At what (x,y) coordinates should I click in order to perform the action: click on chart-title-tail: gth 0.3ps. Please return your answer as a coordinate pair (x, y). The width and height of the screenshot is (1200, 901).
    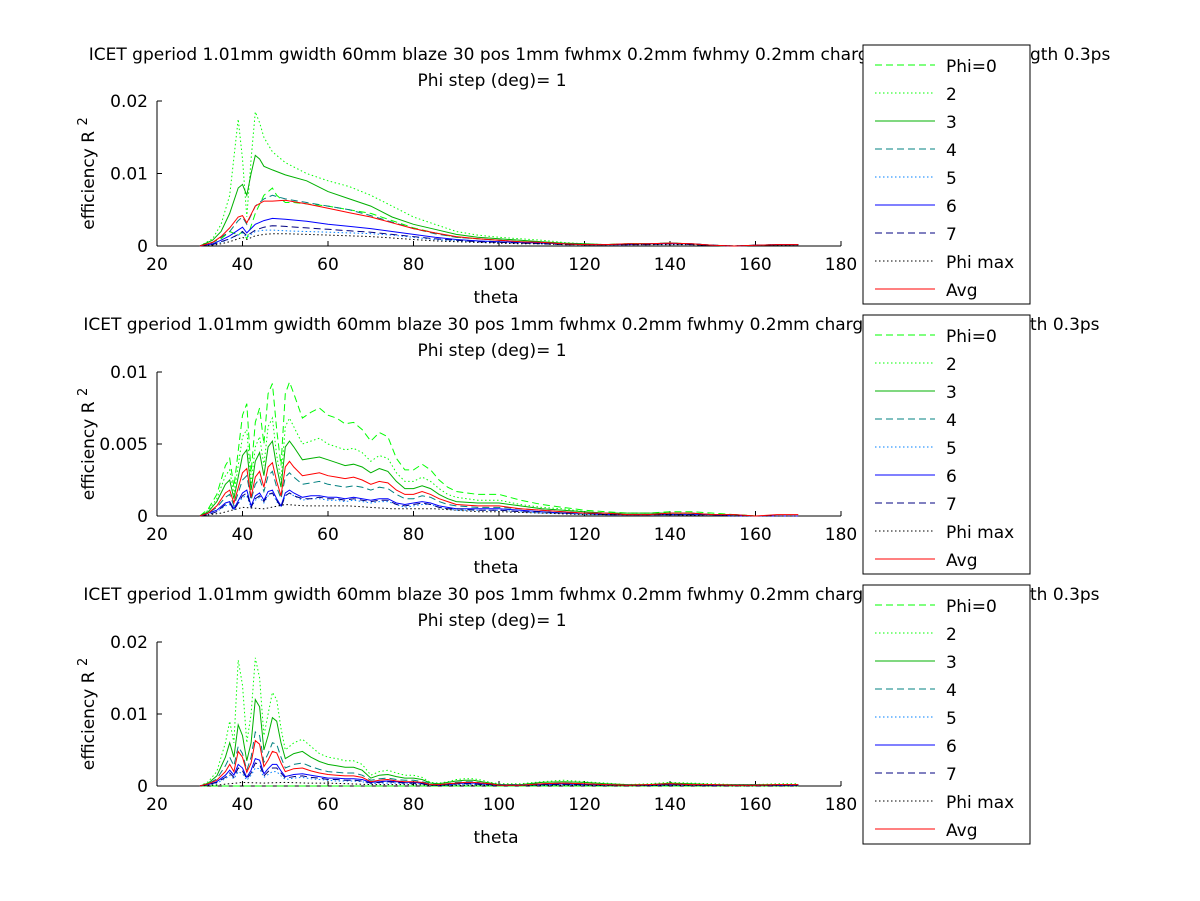
    Looking at the image, I should click on (1070, 55).